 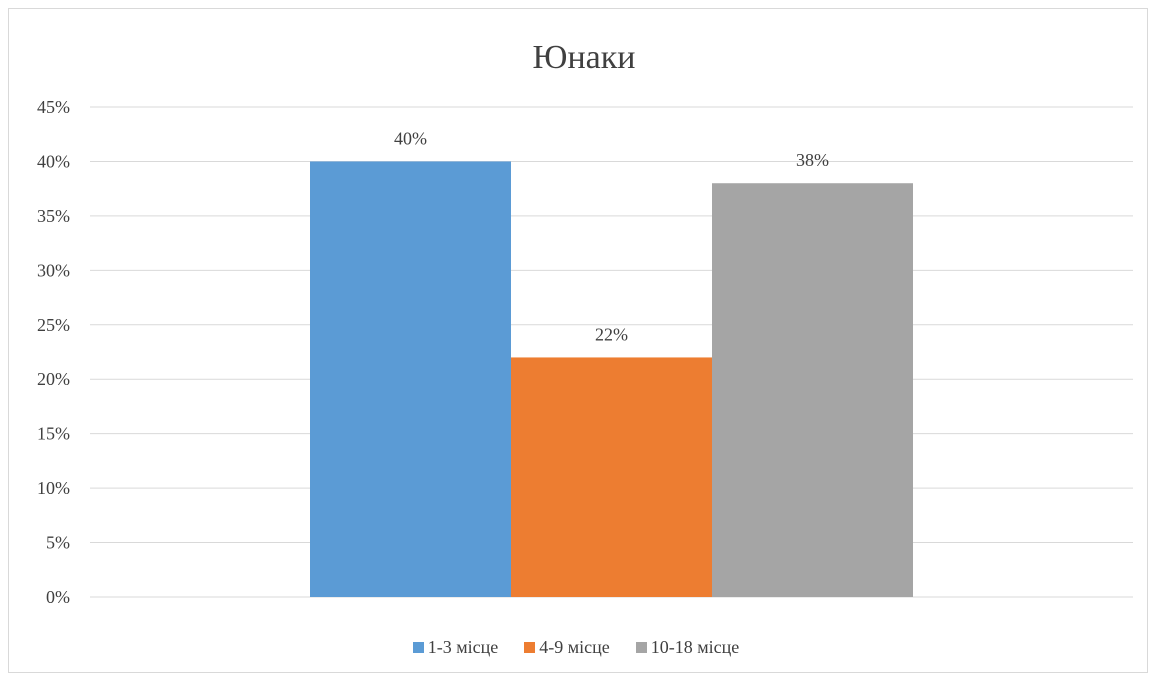 What do you see at coordinates (53, 434) in the screenshot?
I see `y-tick-label: 15%` at bounding box center [53, 434].